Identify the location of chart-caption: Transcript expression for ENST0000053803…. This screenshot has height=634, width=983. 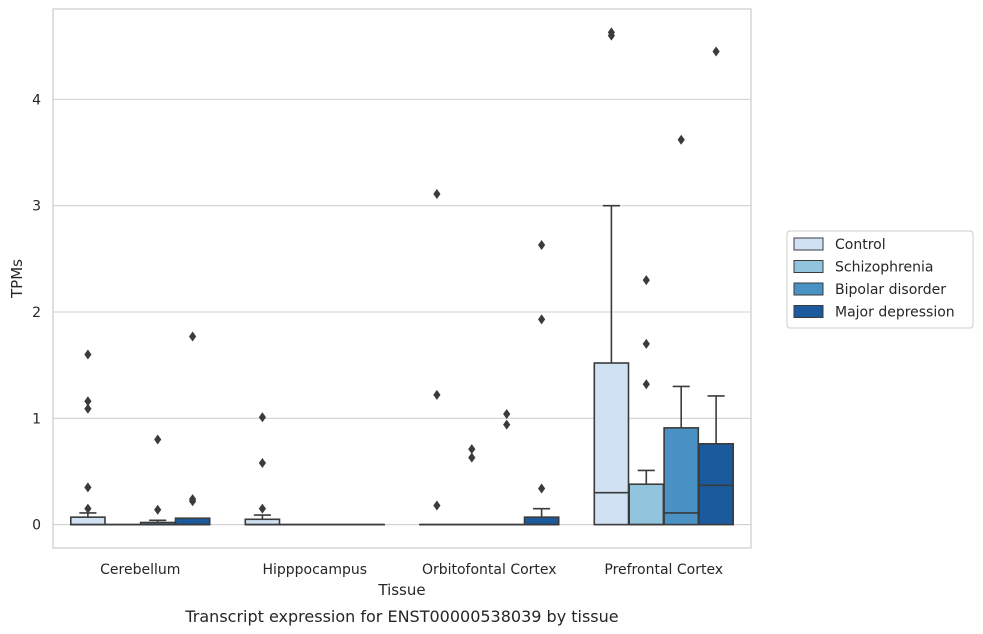
(401, 616).